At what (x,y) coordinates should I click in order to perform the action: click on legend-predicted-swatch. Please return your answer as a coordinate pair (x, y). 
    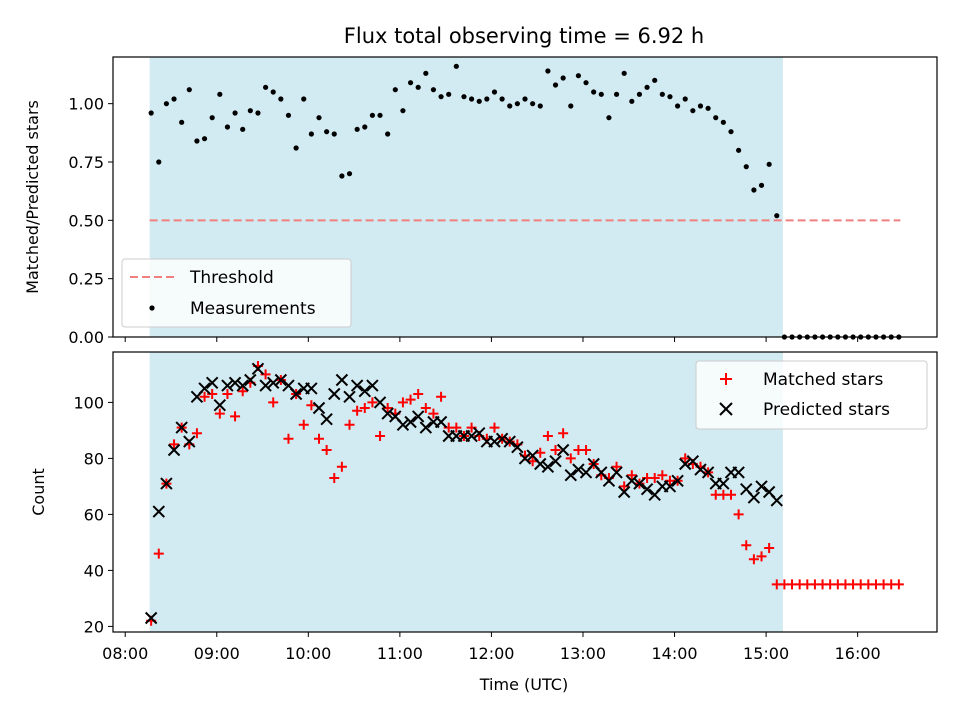
    Looking at the image, I should click on (726, 409).